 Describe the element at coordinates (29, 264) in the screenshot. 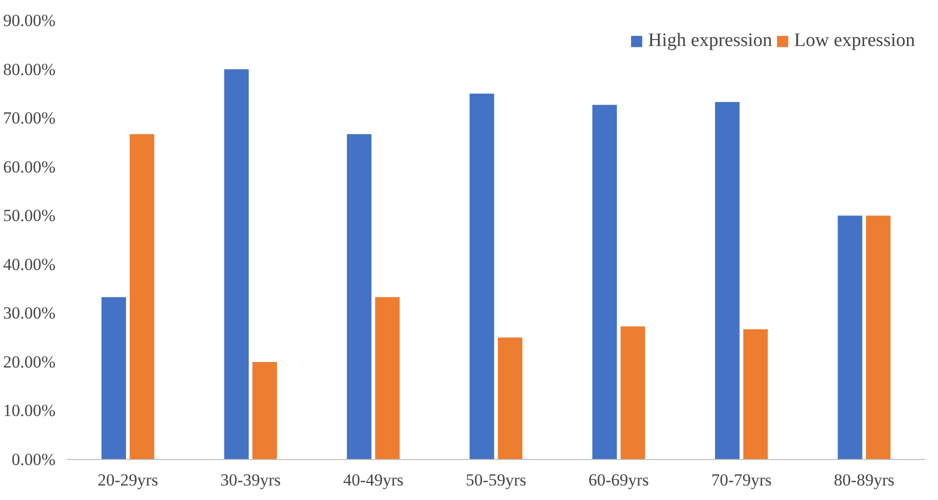

I see `y-tick-label: 40.00%` at that location.